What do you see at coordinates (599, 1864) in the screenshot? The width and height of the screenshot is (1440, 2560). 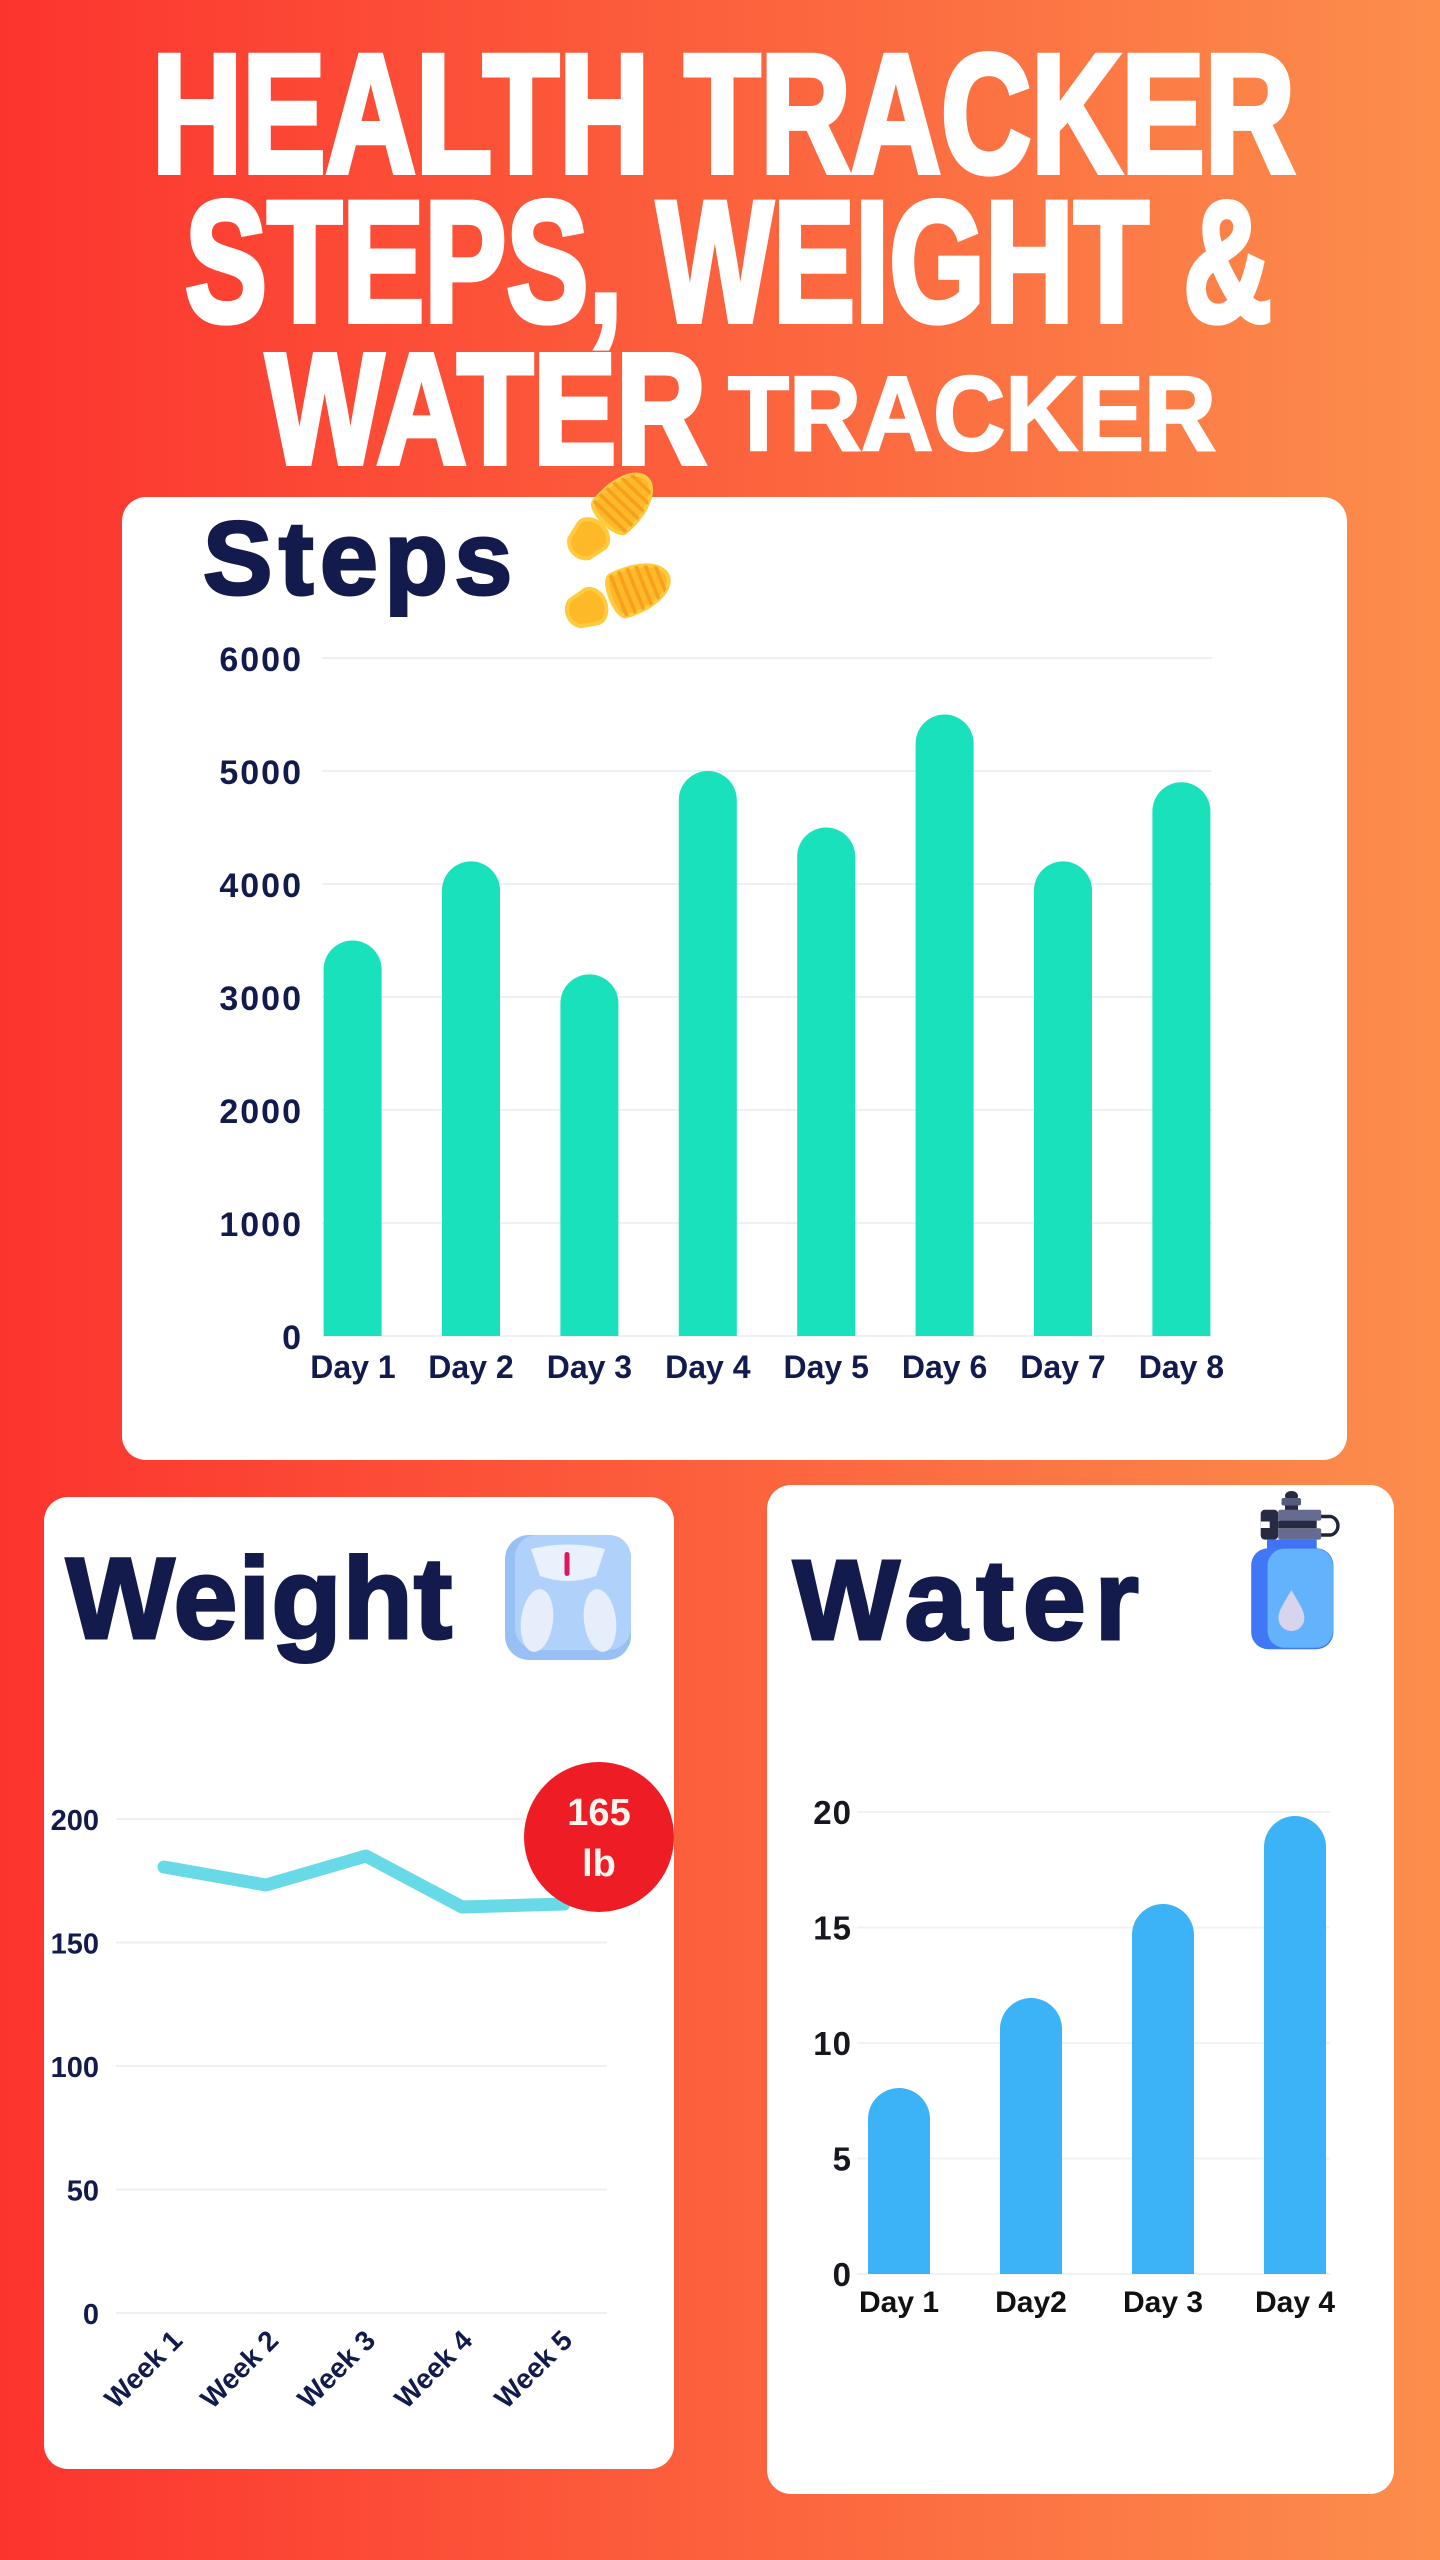 I see `svg-text: lb` at bounding box center [599, 1864].